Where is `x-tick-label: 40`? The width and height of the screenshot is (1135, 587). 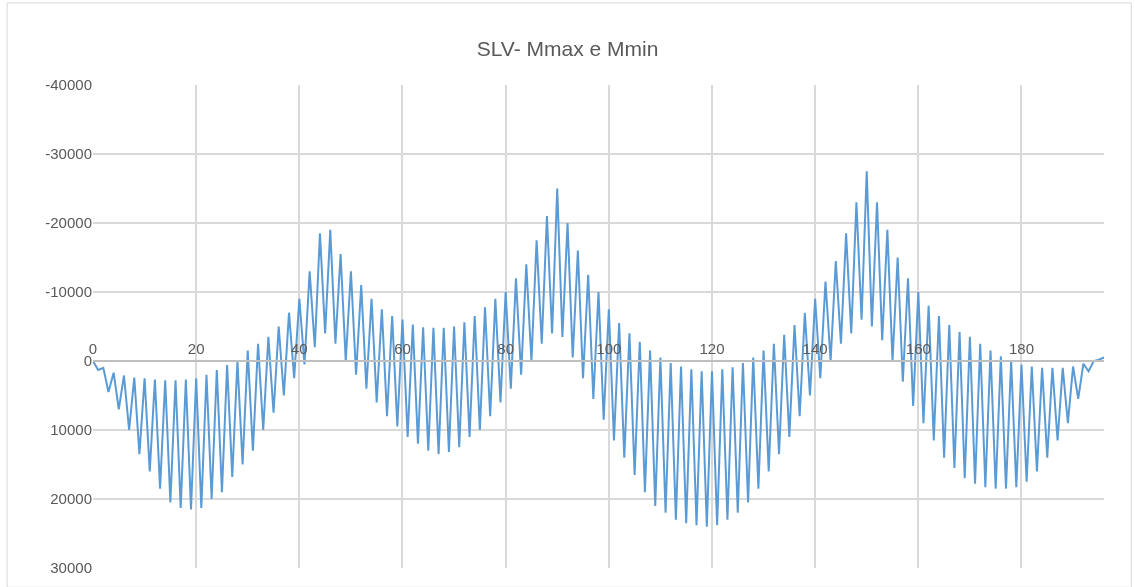 x-tick-label: 40 is located at coordinates (299, 349).